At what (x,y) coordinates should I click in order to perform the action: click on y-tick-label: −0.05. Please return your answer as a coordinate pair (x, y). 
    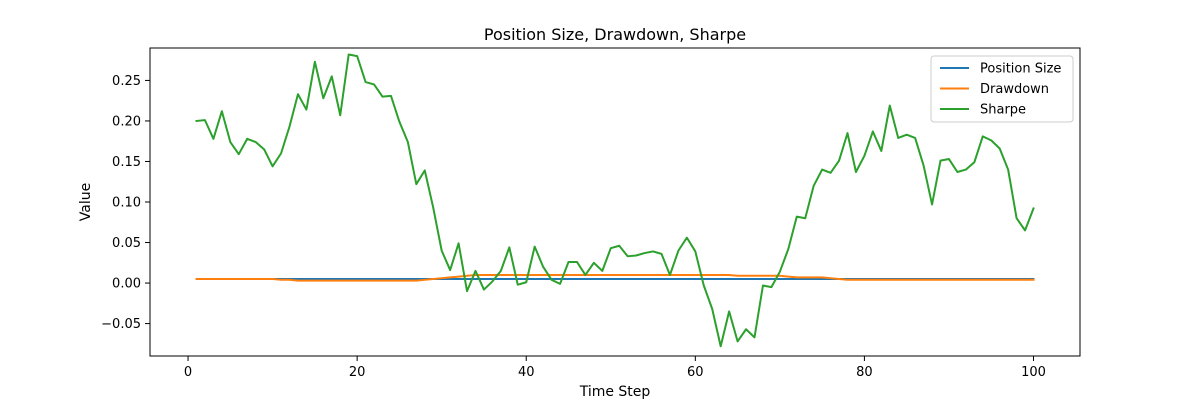
    Looking at the image, I should click on (121, 324).